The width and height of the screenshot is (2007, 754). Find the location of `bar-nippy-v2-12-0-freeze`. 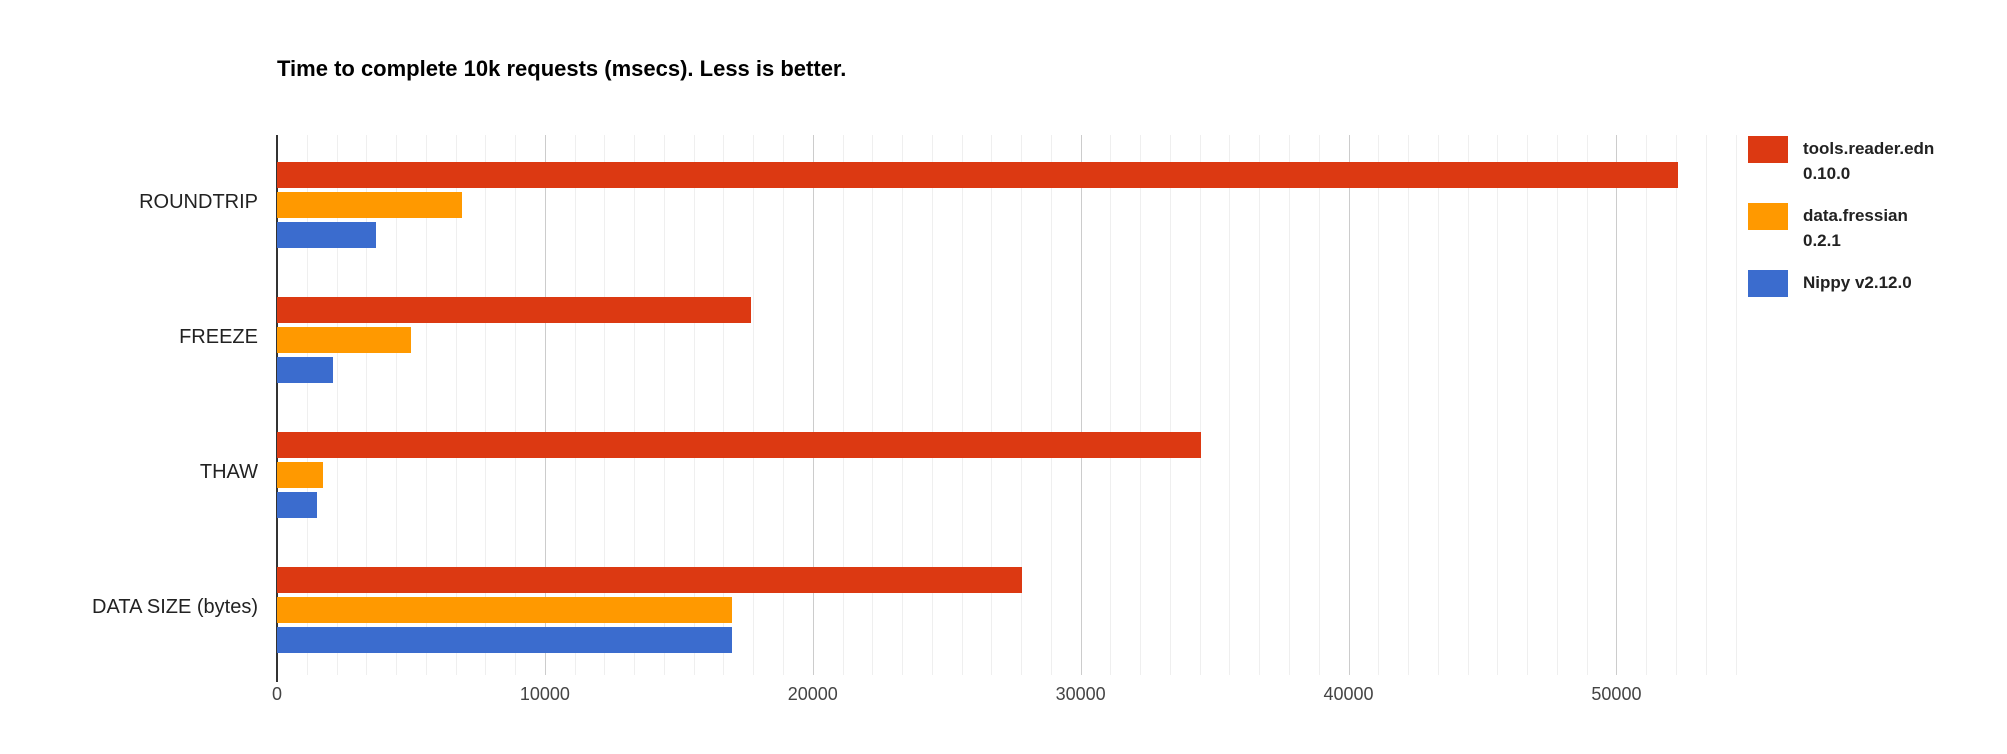

bar-nippy-v2-12-0-freeze is located at coordinates (305, 370).